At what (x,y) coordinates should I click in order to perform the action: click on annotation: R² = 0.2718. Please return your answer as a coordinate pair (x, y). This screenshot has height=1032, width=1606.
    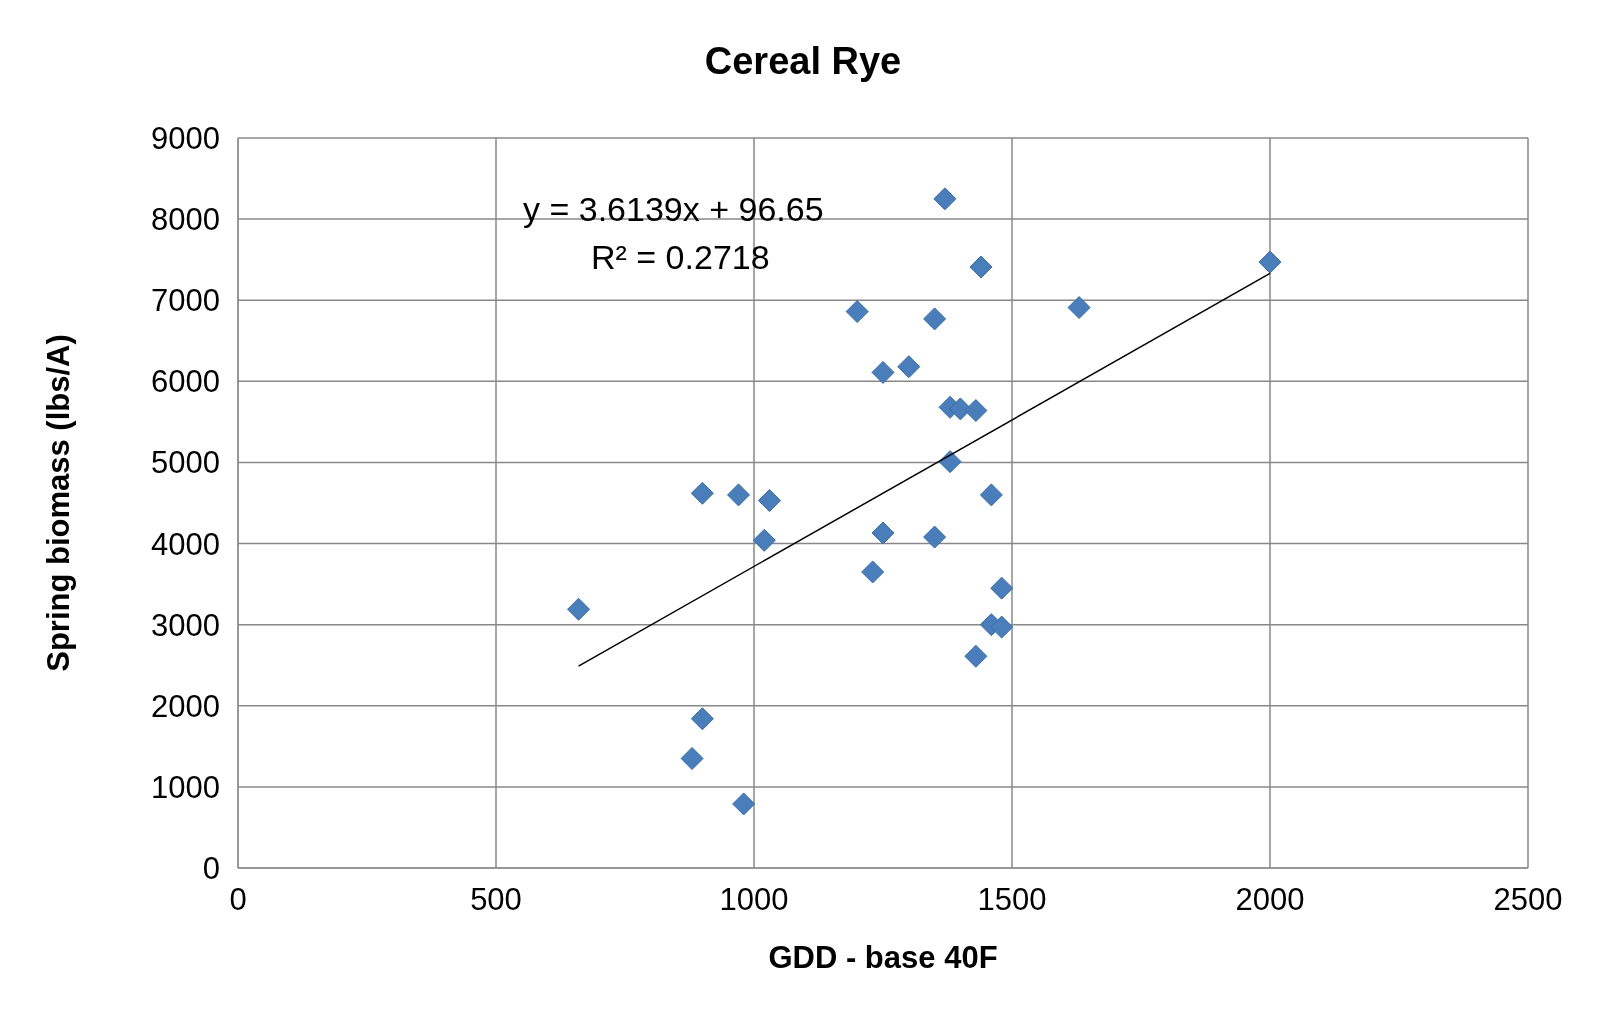
    Looking at the image, I should click on (680, 257).